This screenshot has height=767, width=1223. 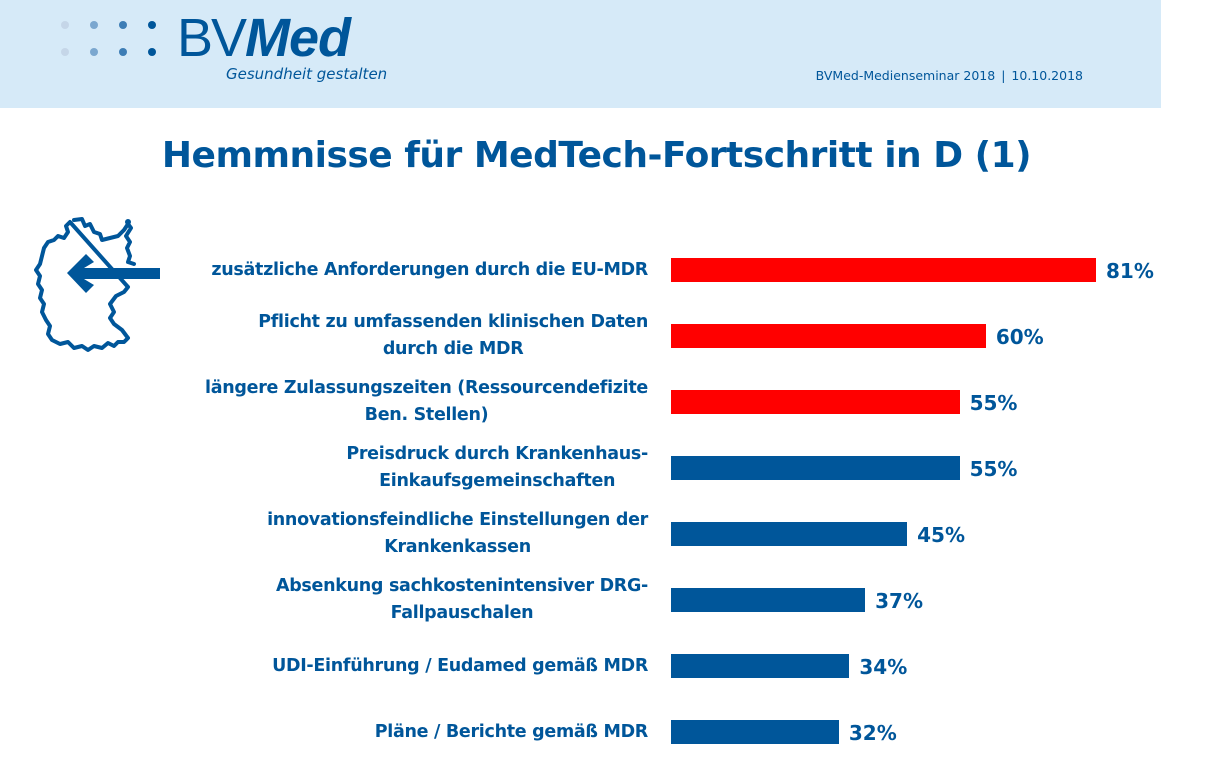 What do you see at coordinates (872, 733) in the screenshot?
I see `value-label: 32%` at bounding box center [872, 733].